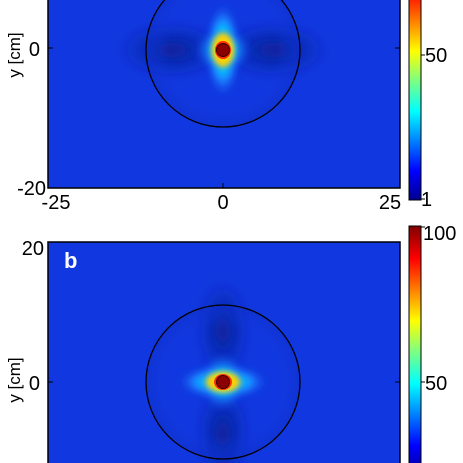 Image resolution: width=463 pixels, height=463 pixels. Describe the element at coordinates (390, 203) in the screenshot. I see `panel-a-xtick-label-25: 25` at that location.